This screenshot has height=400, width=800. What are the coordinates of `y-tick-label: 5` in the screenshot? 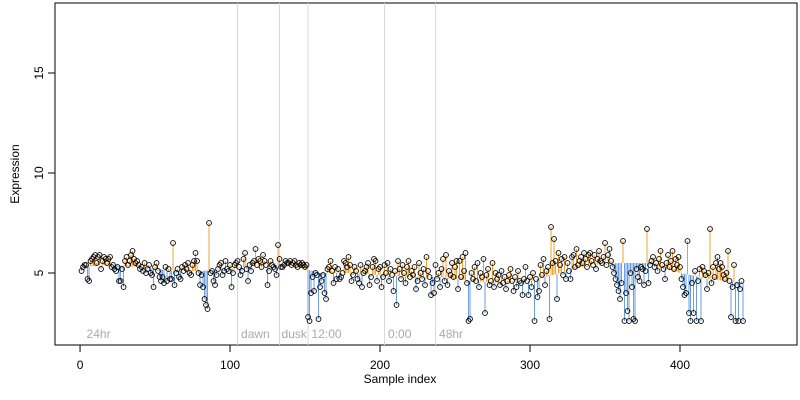 It's located at (39, 272).